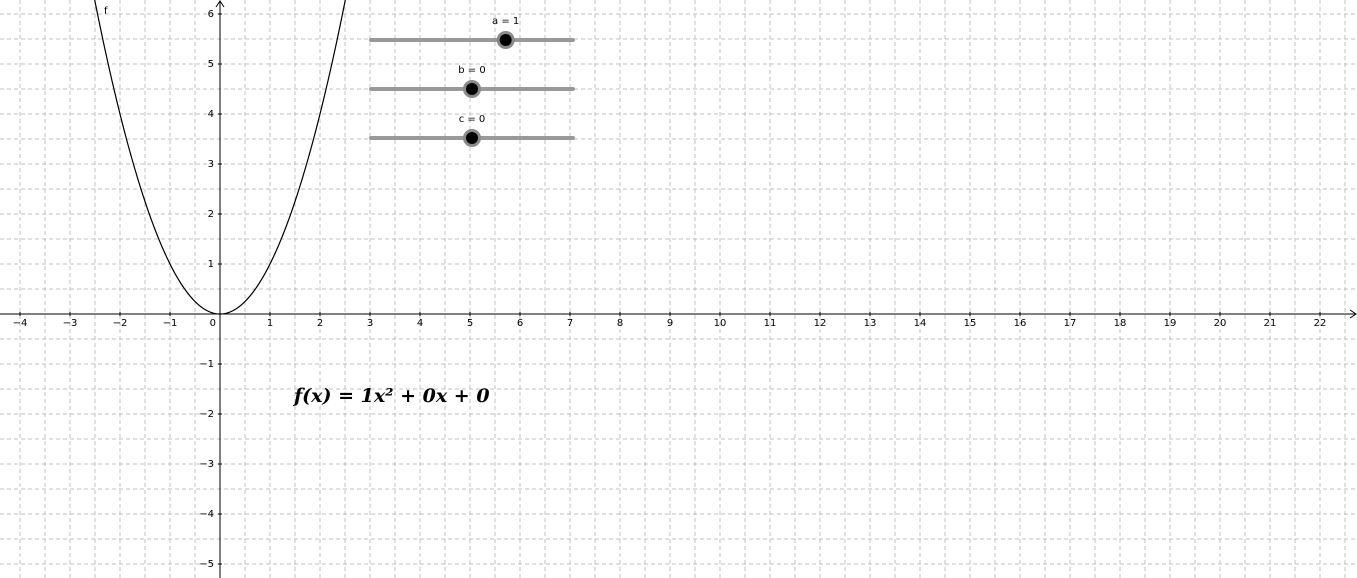 Image resolution: width=1357 pixels, height=578 pixels. I want to click on x-tick-label: 5, so click(470, 323).